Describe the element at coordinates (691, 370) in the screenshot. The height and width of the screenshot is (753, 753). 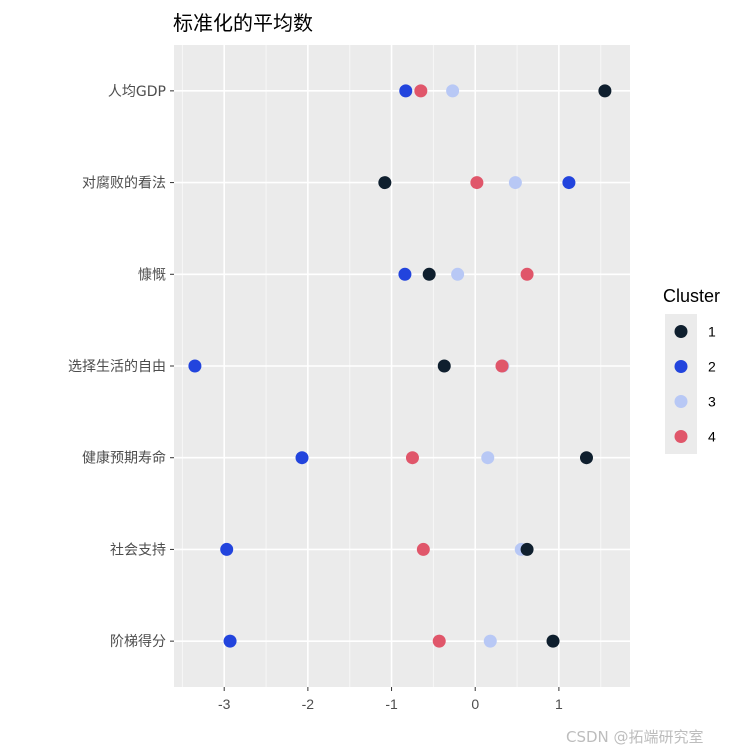
I see `legend: Cluster 1 2 3 4` at that location.